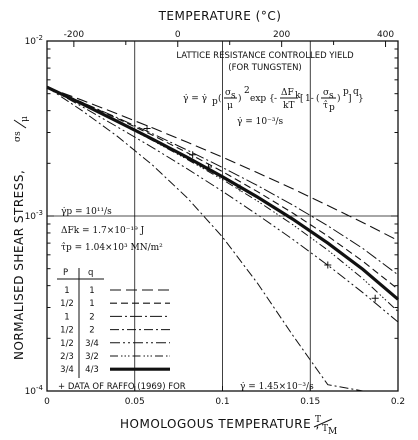  What do you see at coordinates (287, 93) in the screenshot?
I see `svg-text: ΔF` at bounding box center [287, 93].